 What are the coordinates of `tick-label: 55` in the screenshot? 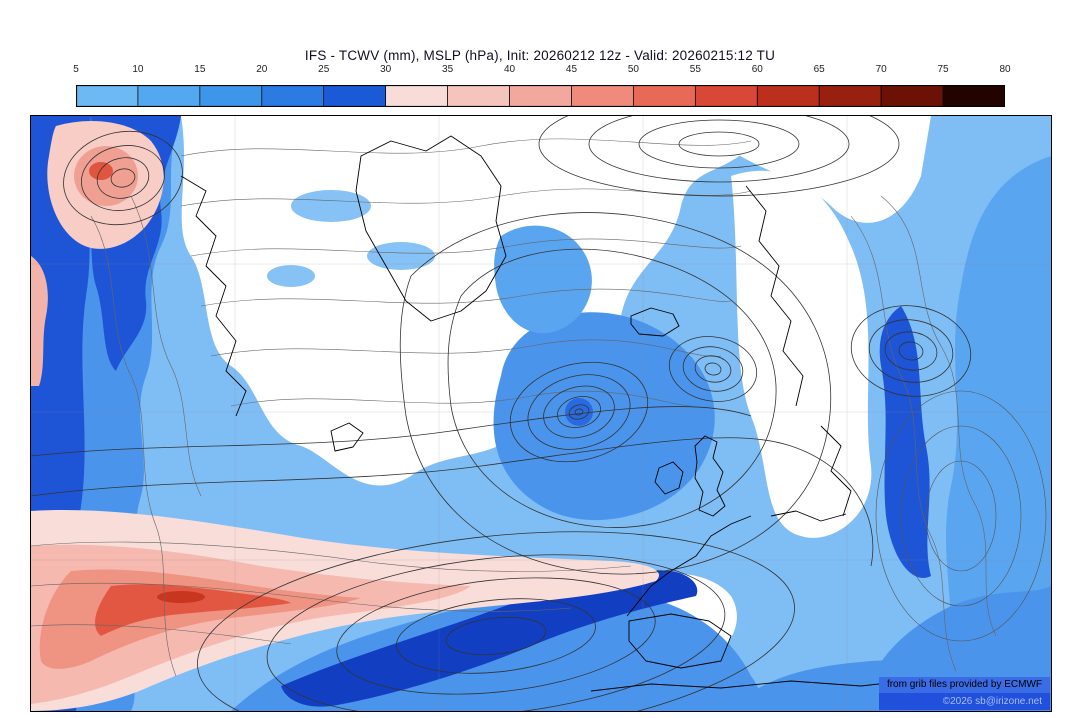 It's located at (695, 69).